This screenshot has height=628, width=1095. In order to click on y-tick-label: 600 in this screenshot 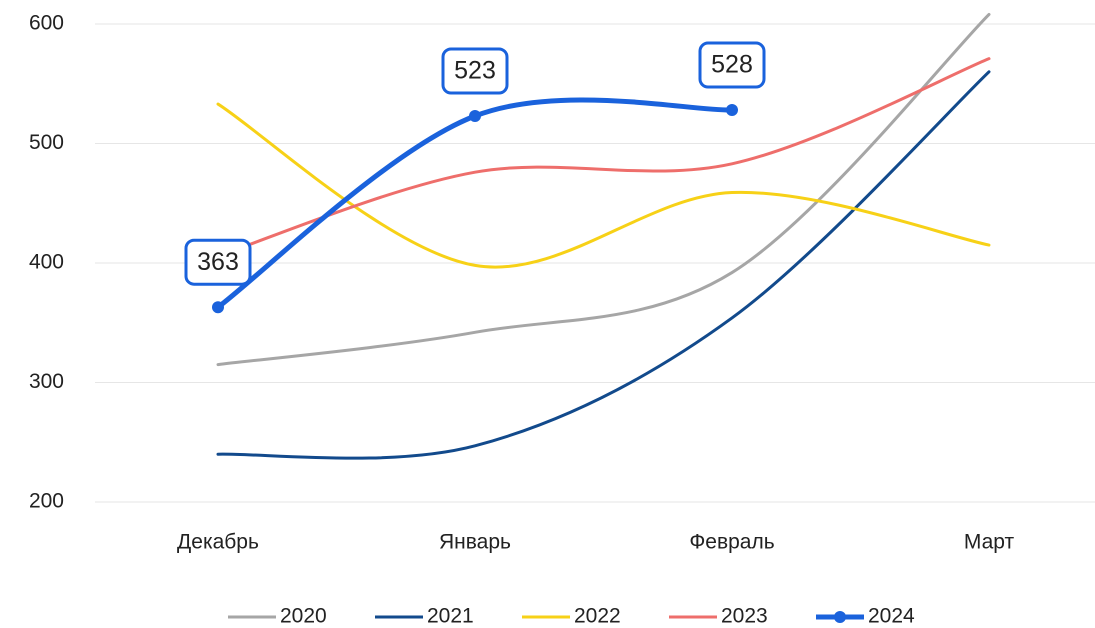, I will do `click(46, 23)`.